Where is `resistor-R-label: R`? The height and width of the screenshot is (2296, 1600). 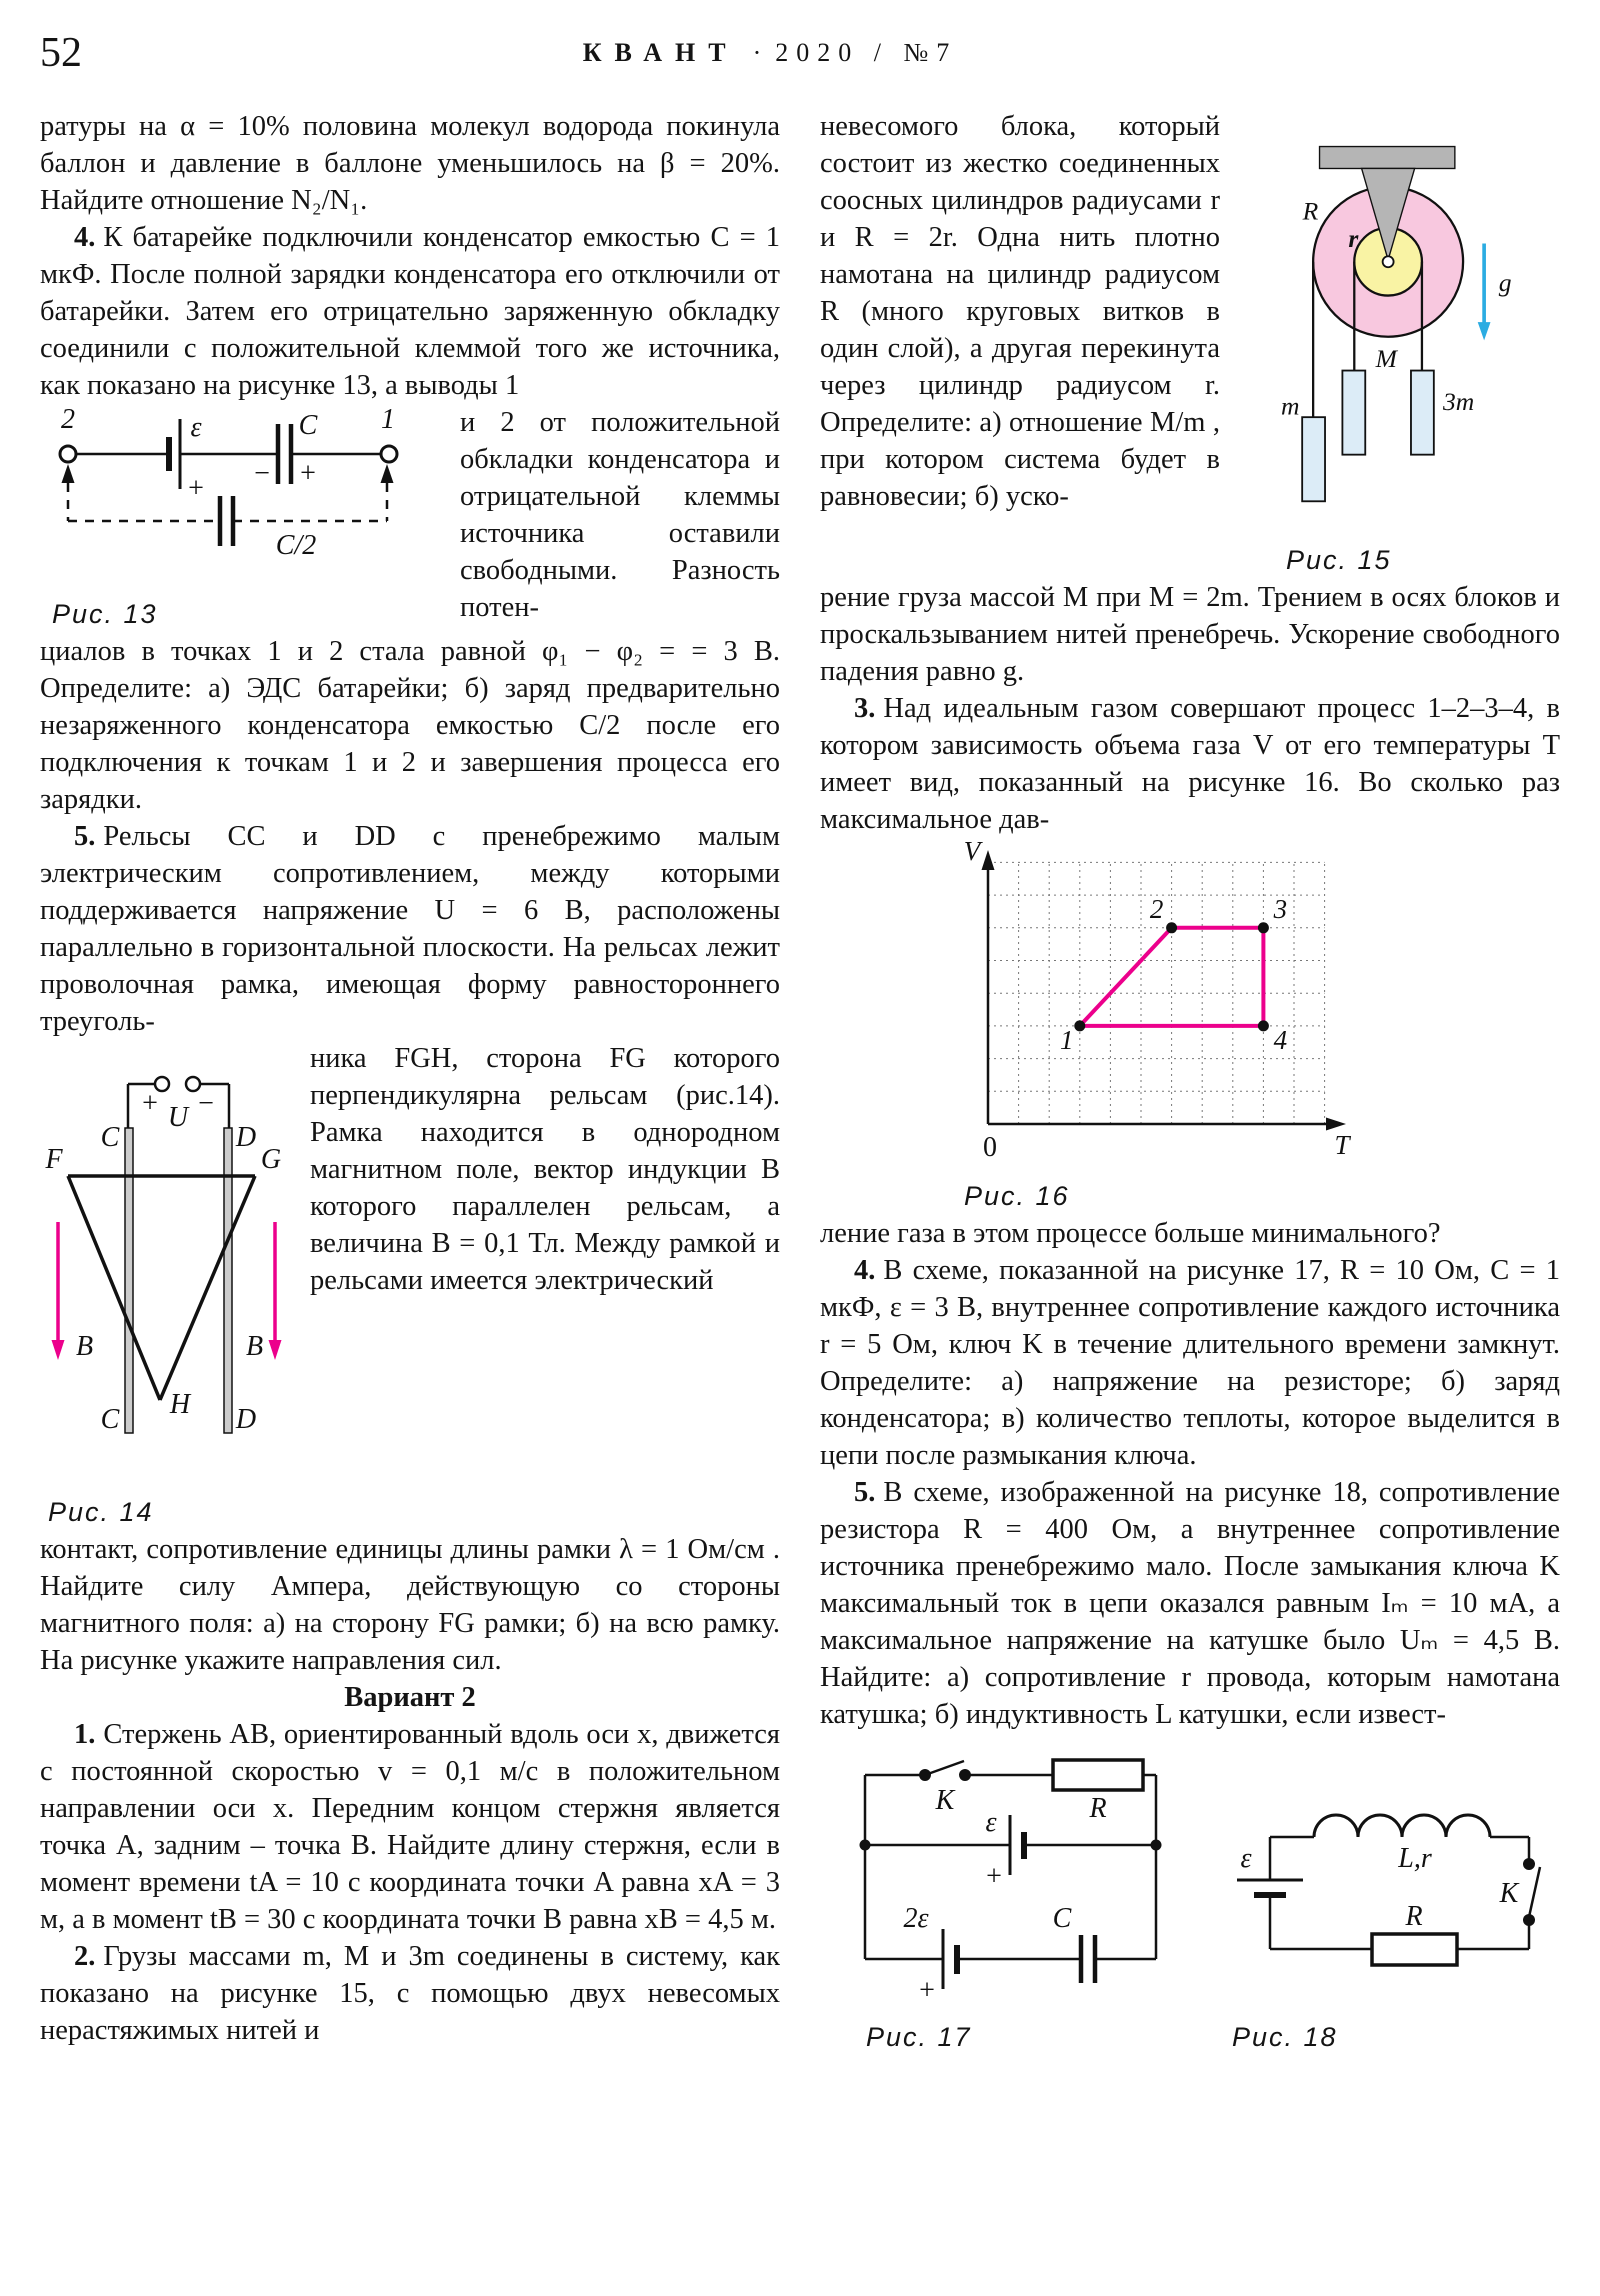 resistor-R-label: R is located at coordinates (1097, 1808).